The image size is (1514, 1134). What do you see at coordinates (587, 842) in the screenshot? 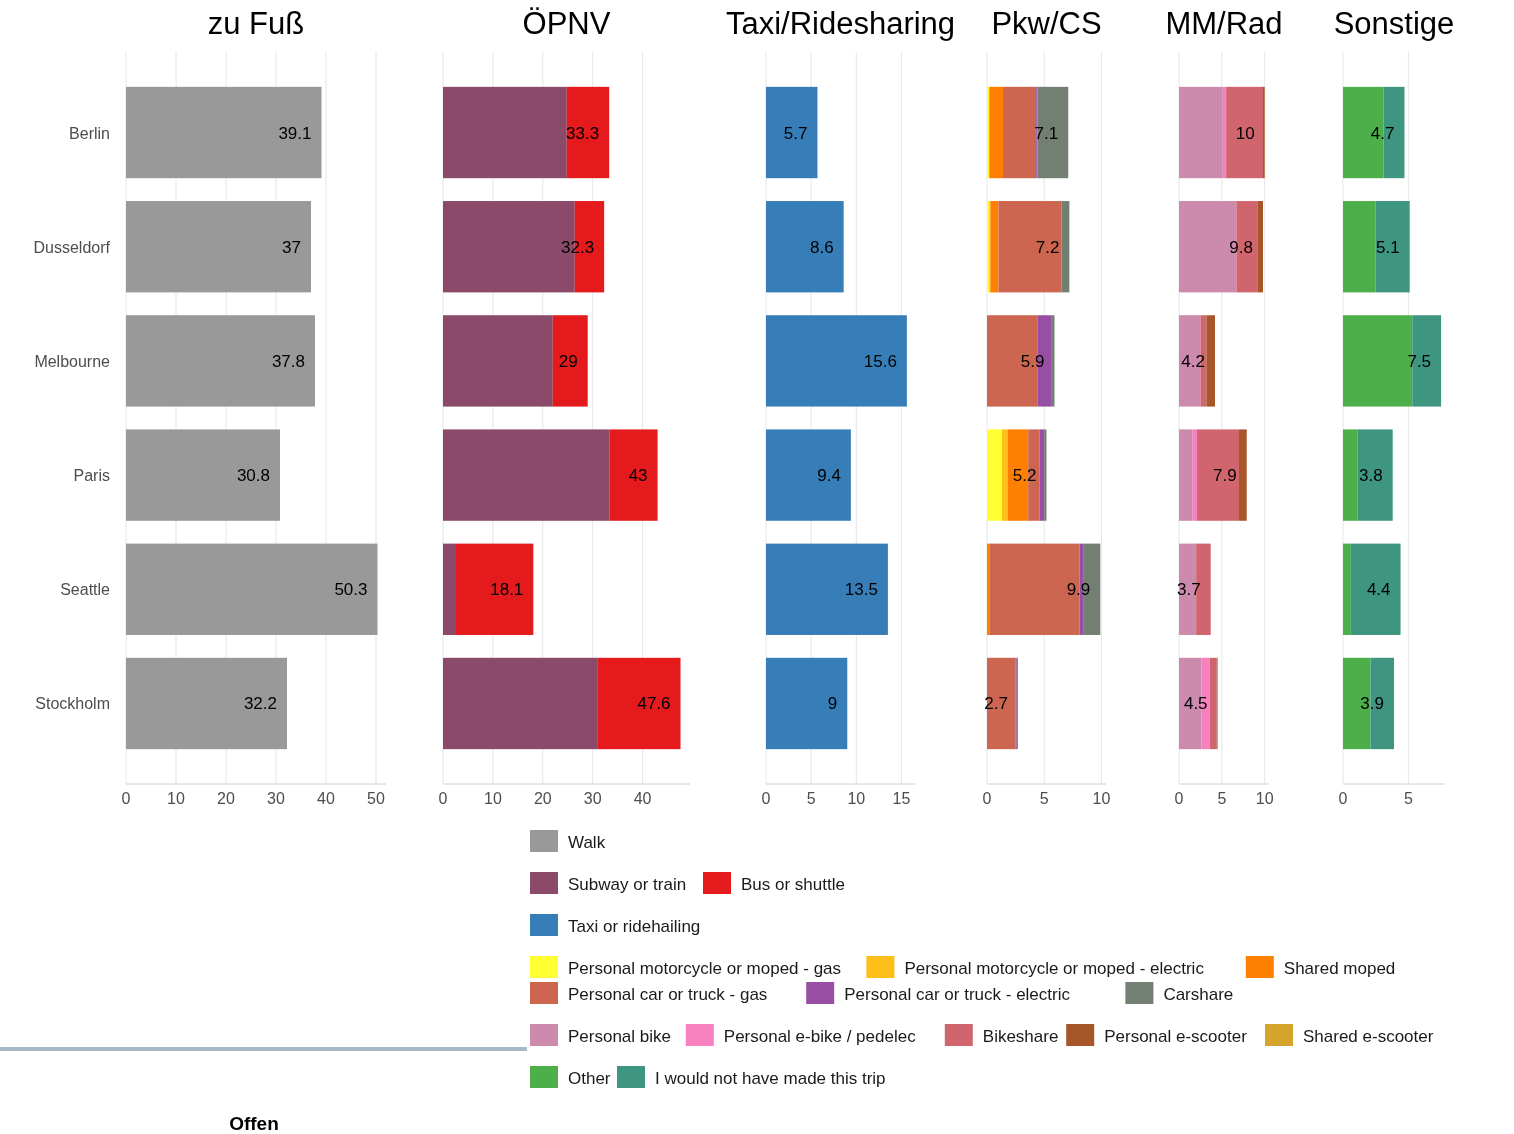
I see `legend-label: Walk` at bounding box center [587, 842].